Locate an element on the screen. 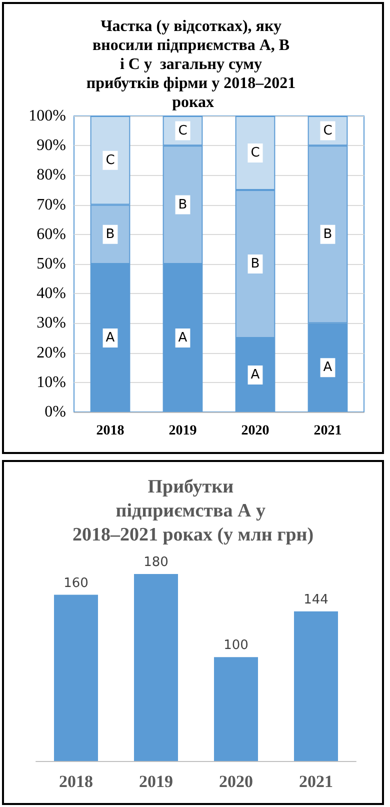  y-tick-label: 50% is located at coordinates (51, 264).